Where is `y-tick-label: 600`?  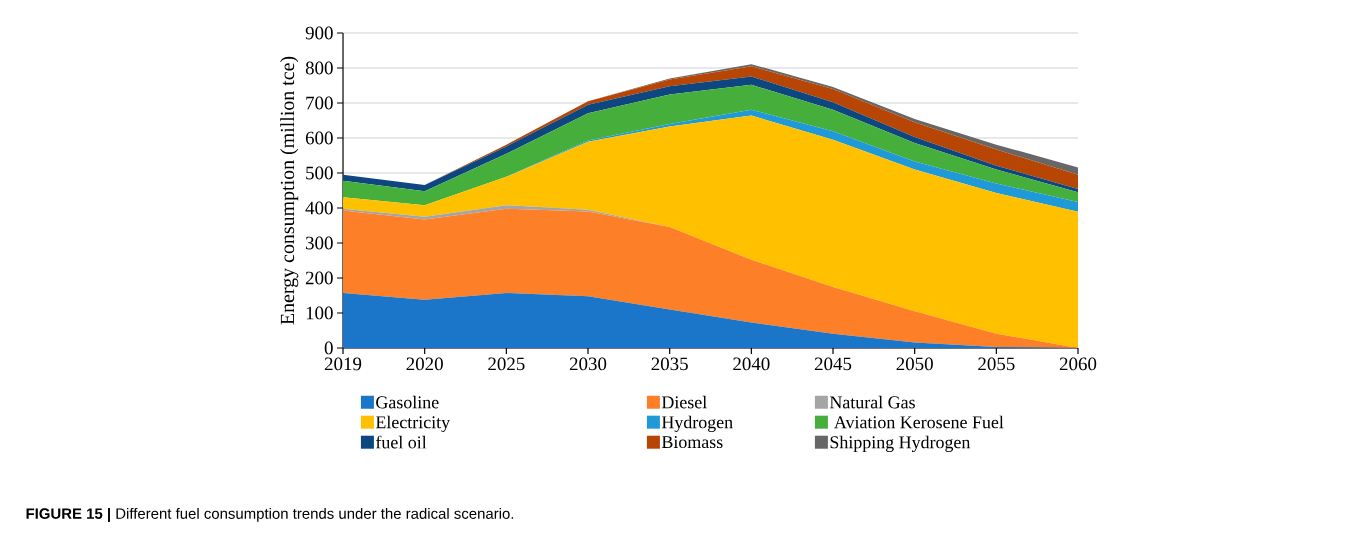
y-tick-label: 600 is located at coordinates (319, 138).